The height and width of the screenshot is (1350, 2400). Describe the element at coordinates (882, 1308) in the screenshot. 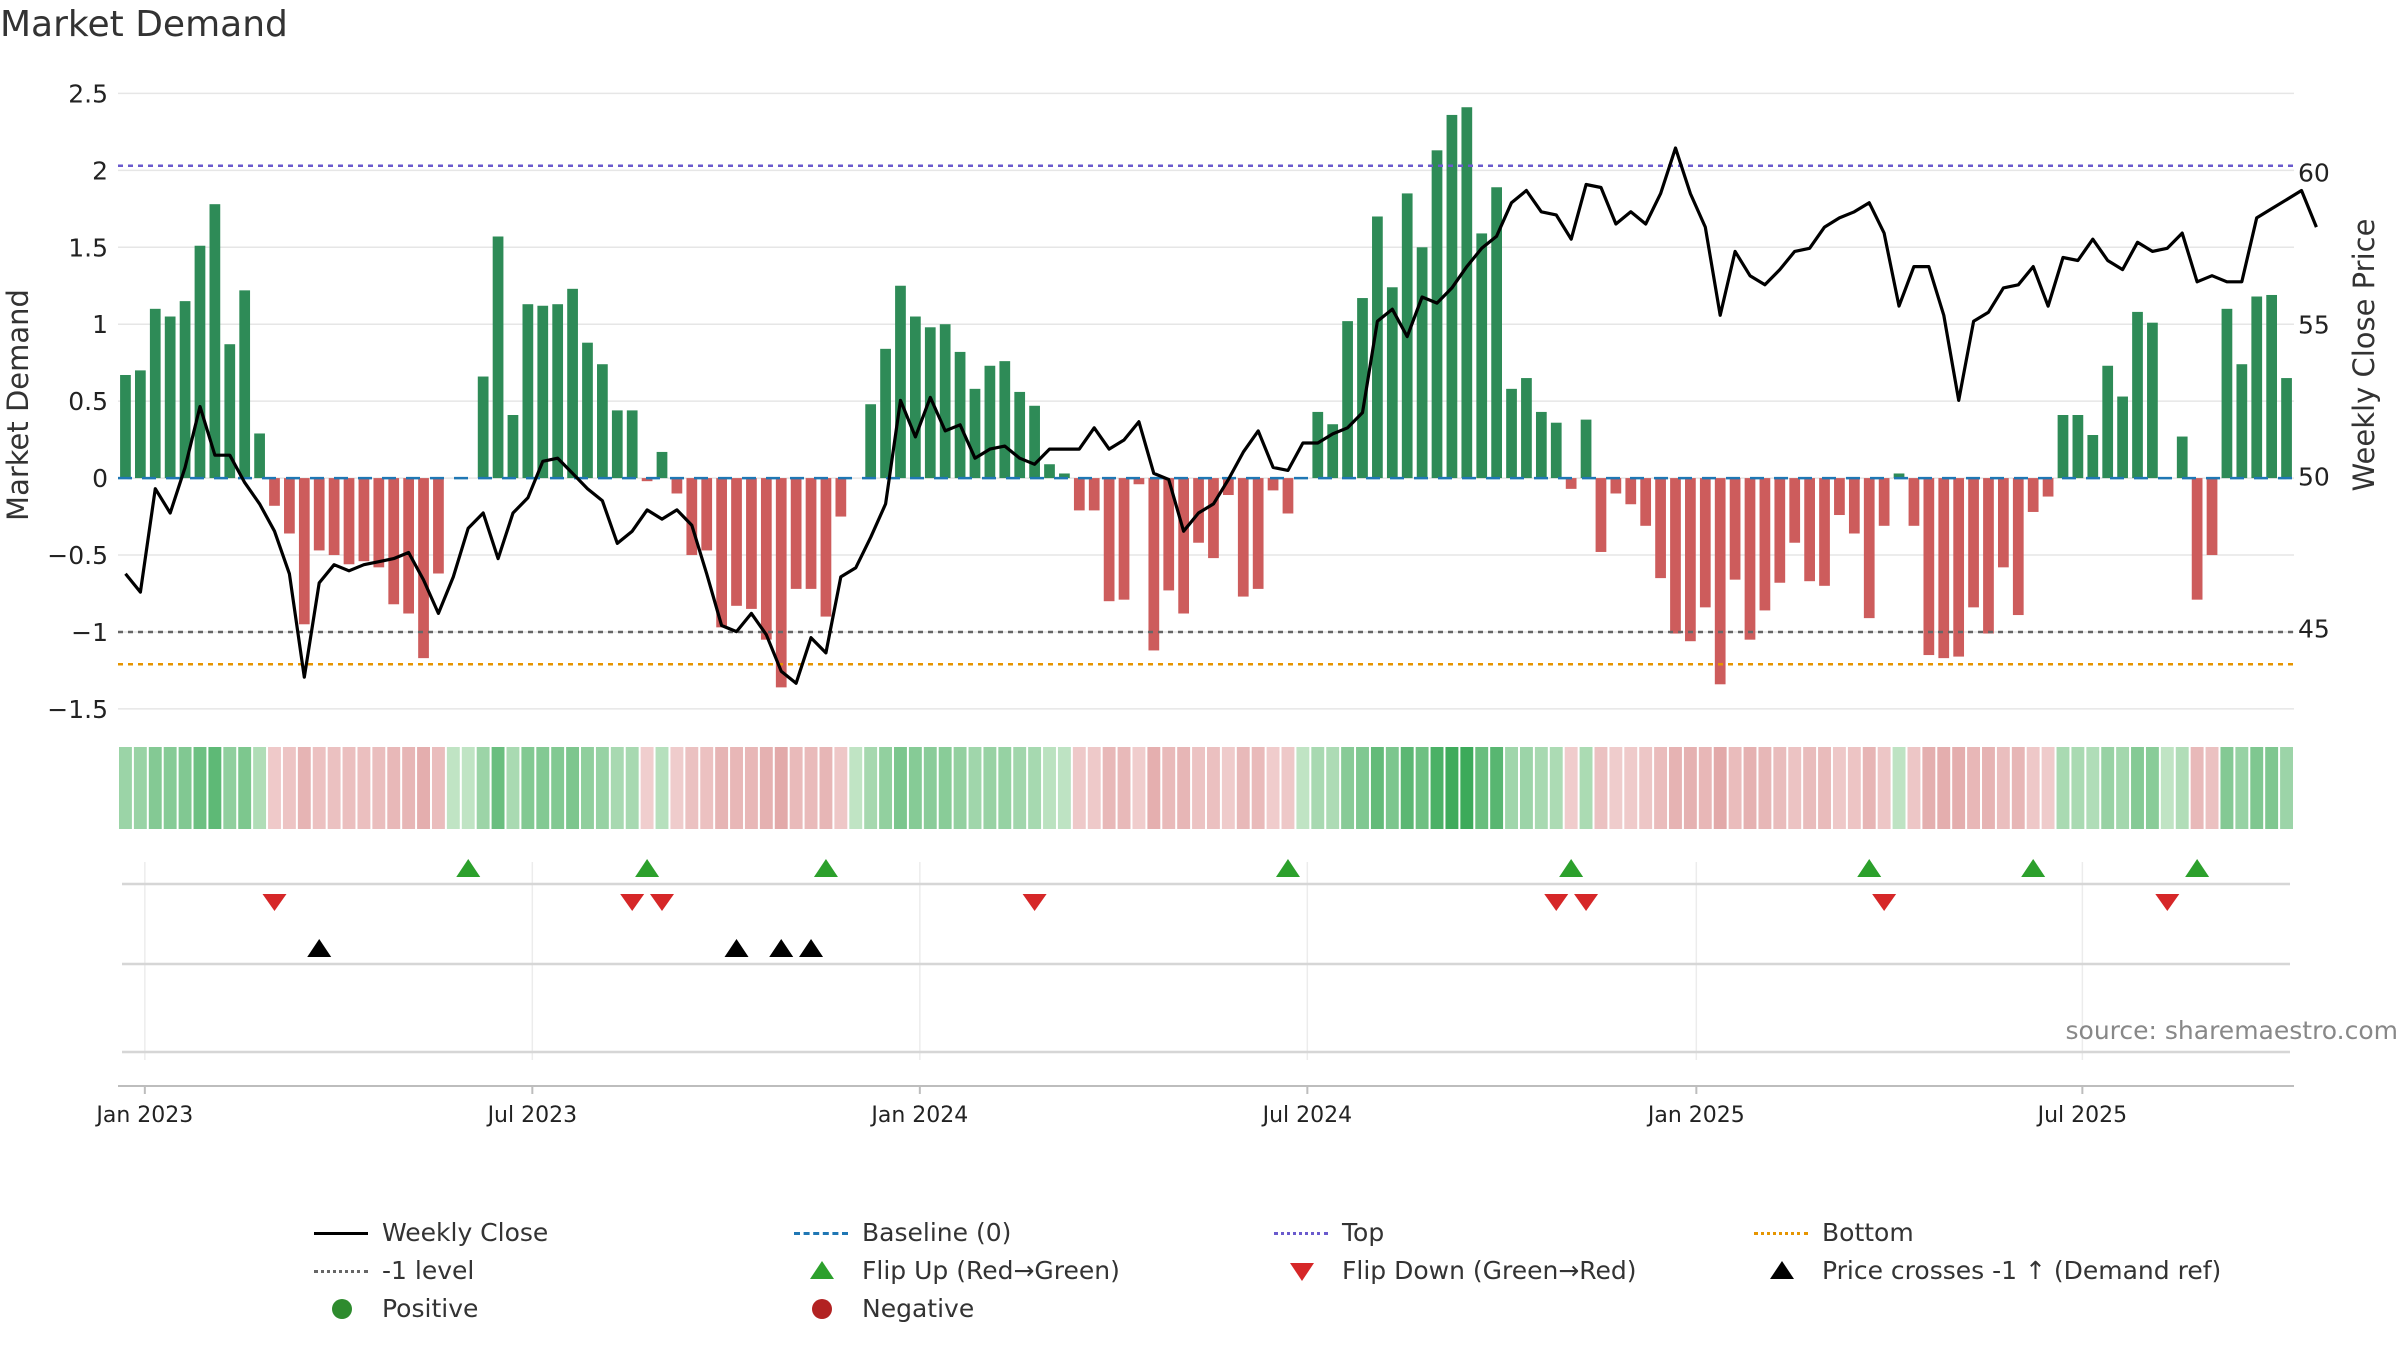

I see `legend-item: Negative` at that location.